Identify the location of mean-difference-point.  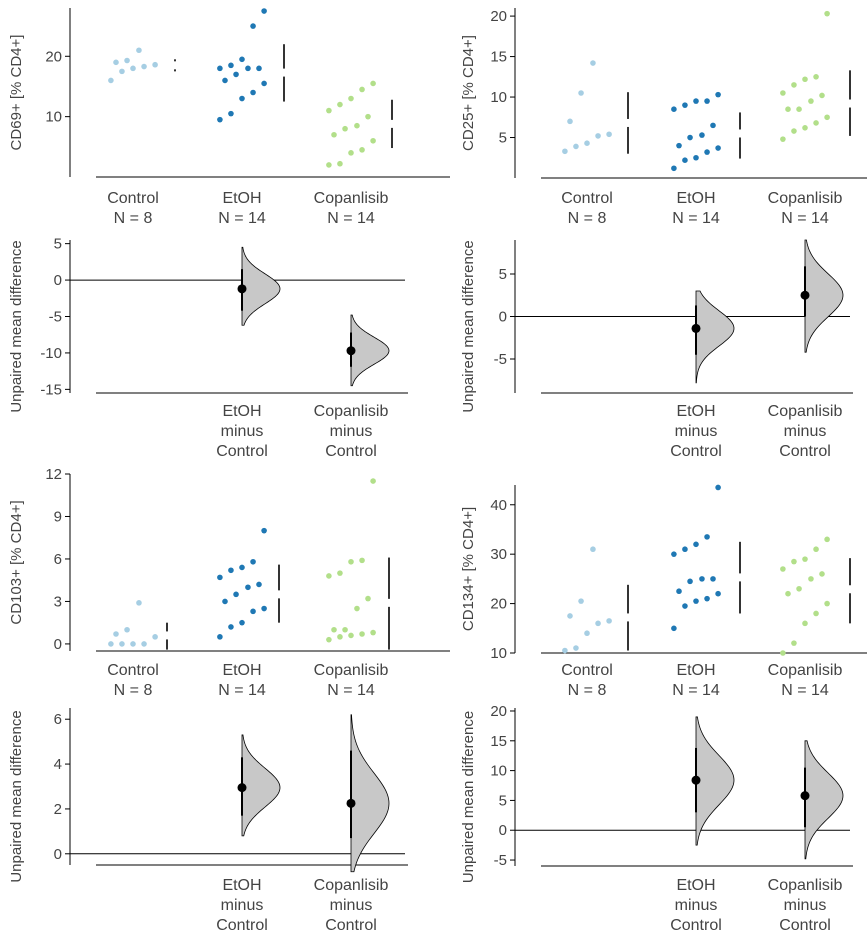
(351, 351).